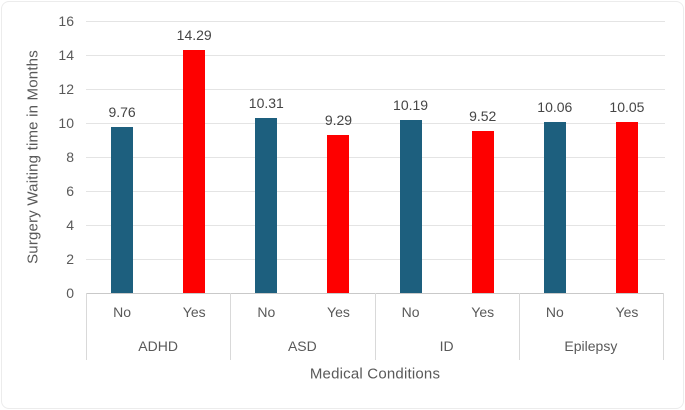 Image resolution: width=685 pixels, height=410 pixels. I want to click on bar-asd-yes, so click(338, 214).